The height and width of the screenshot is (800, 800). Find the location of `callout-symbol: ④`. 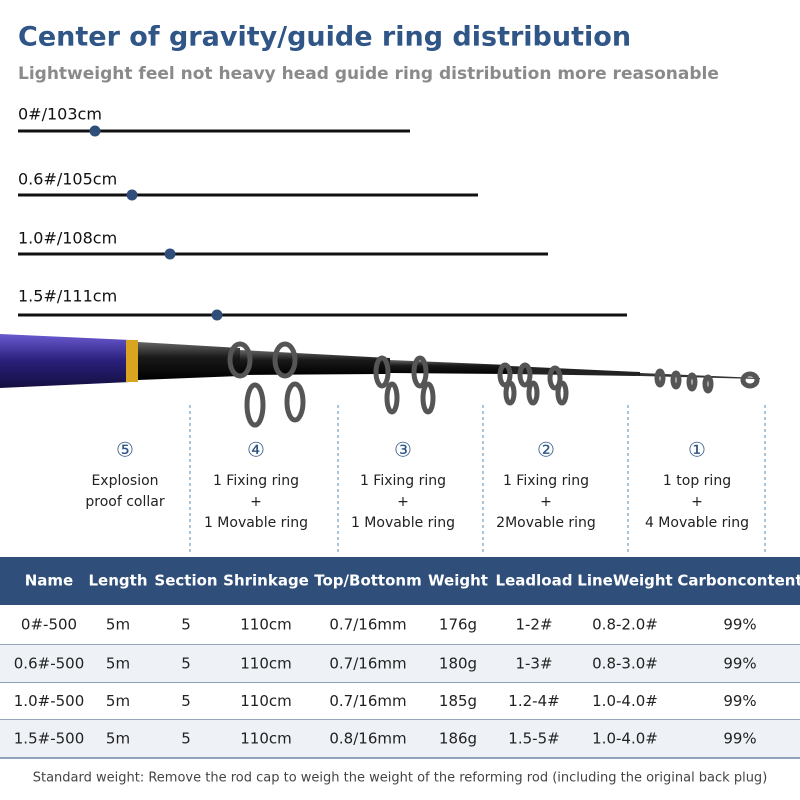

callout-symbol: ④ is located at coordinates (256, 450).